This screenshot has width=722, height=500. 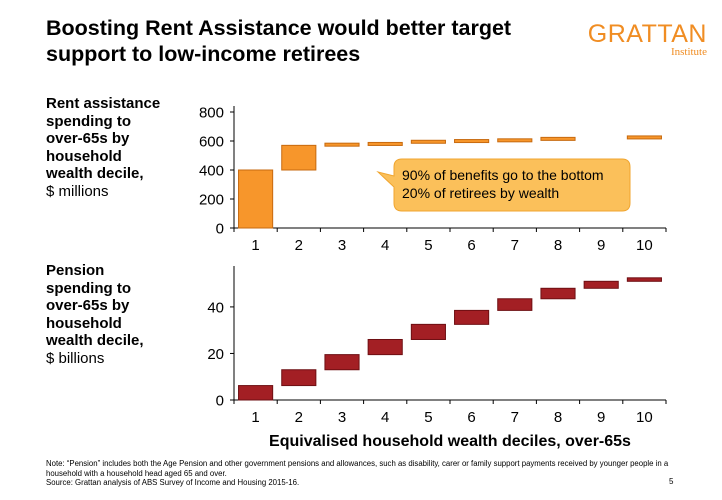 I want to click on callout-box, so click(x=503, y=185).